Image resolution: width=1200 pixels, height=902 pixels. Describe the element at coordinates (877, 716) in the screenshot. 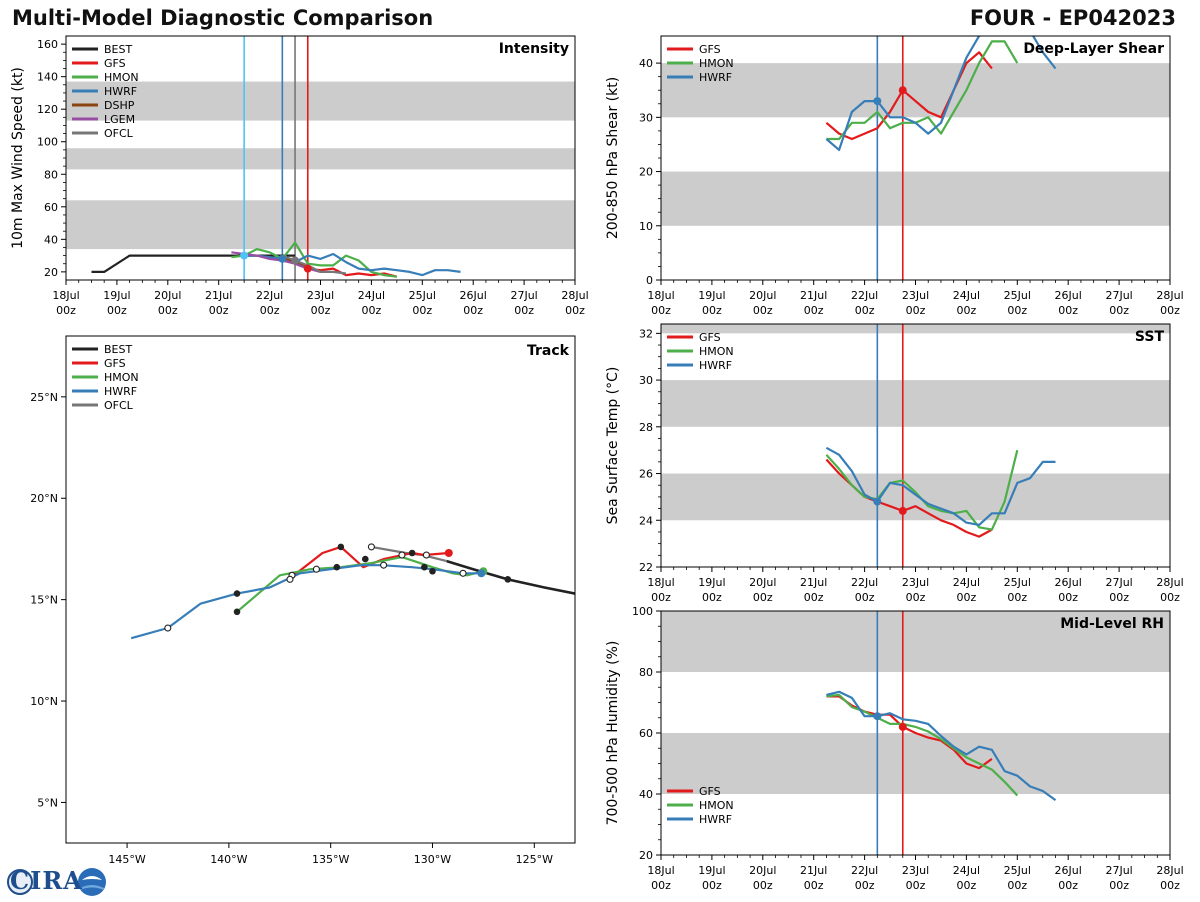

I see `rh-marker-hwrf` at that location.